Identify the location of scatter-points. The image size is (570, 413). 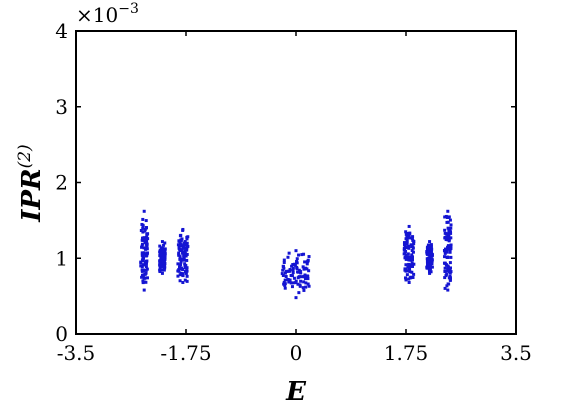
(296, 254).